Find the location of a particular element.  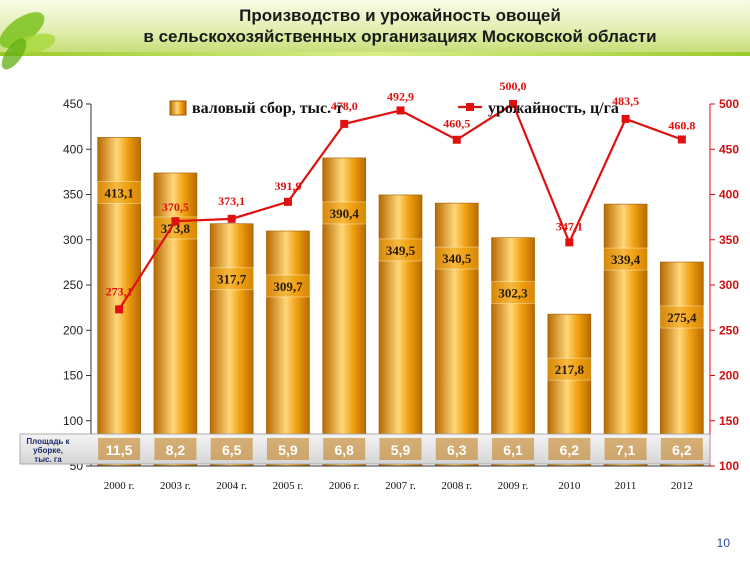

x-tick-label-7: 2009 г. is located at coordinates (513, 486).